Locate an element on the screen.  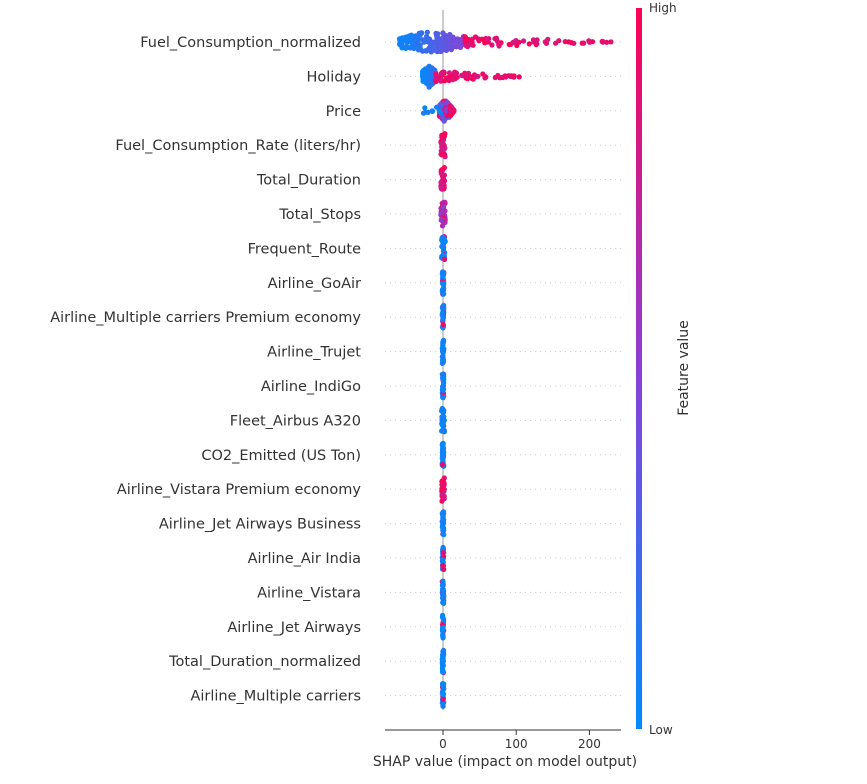
feature-label: Fleet_Airbus A320 is located at coordinates (295, 421).